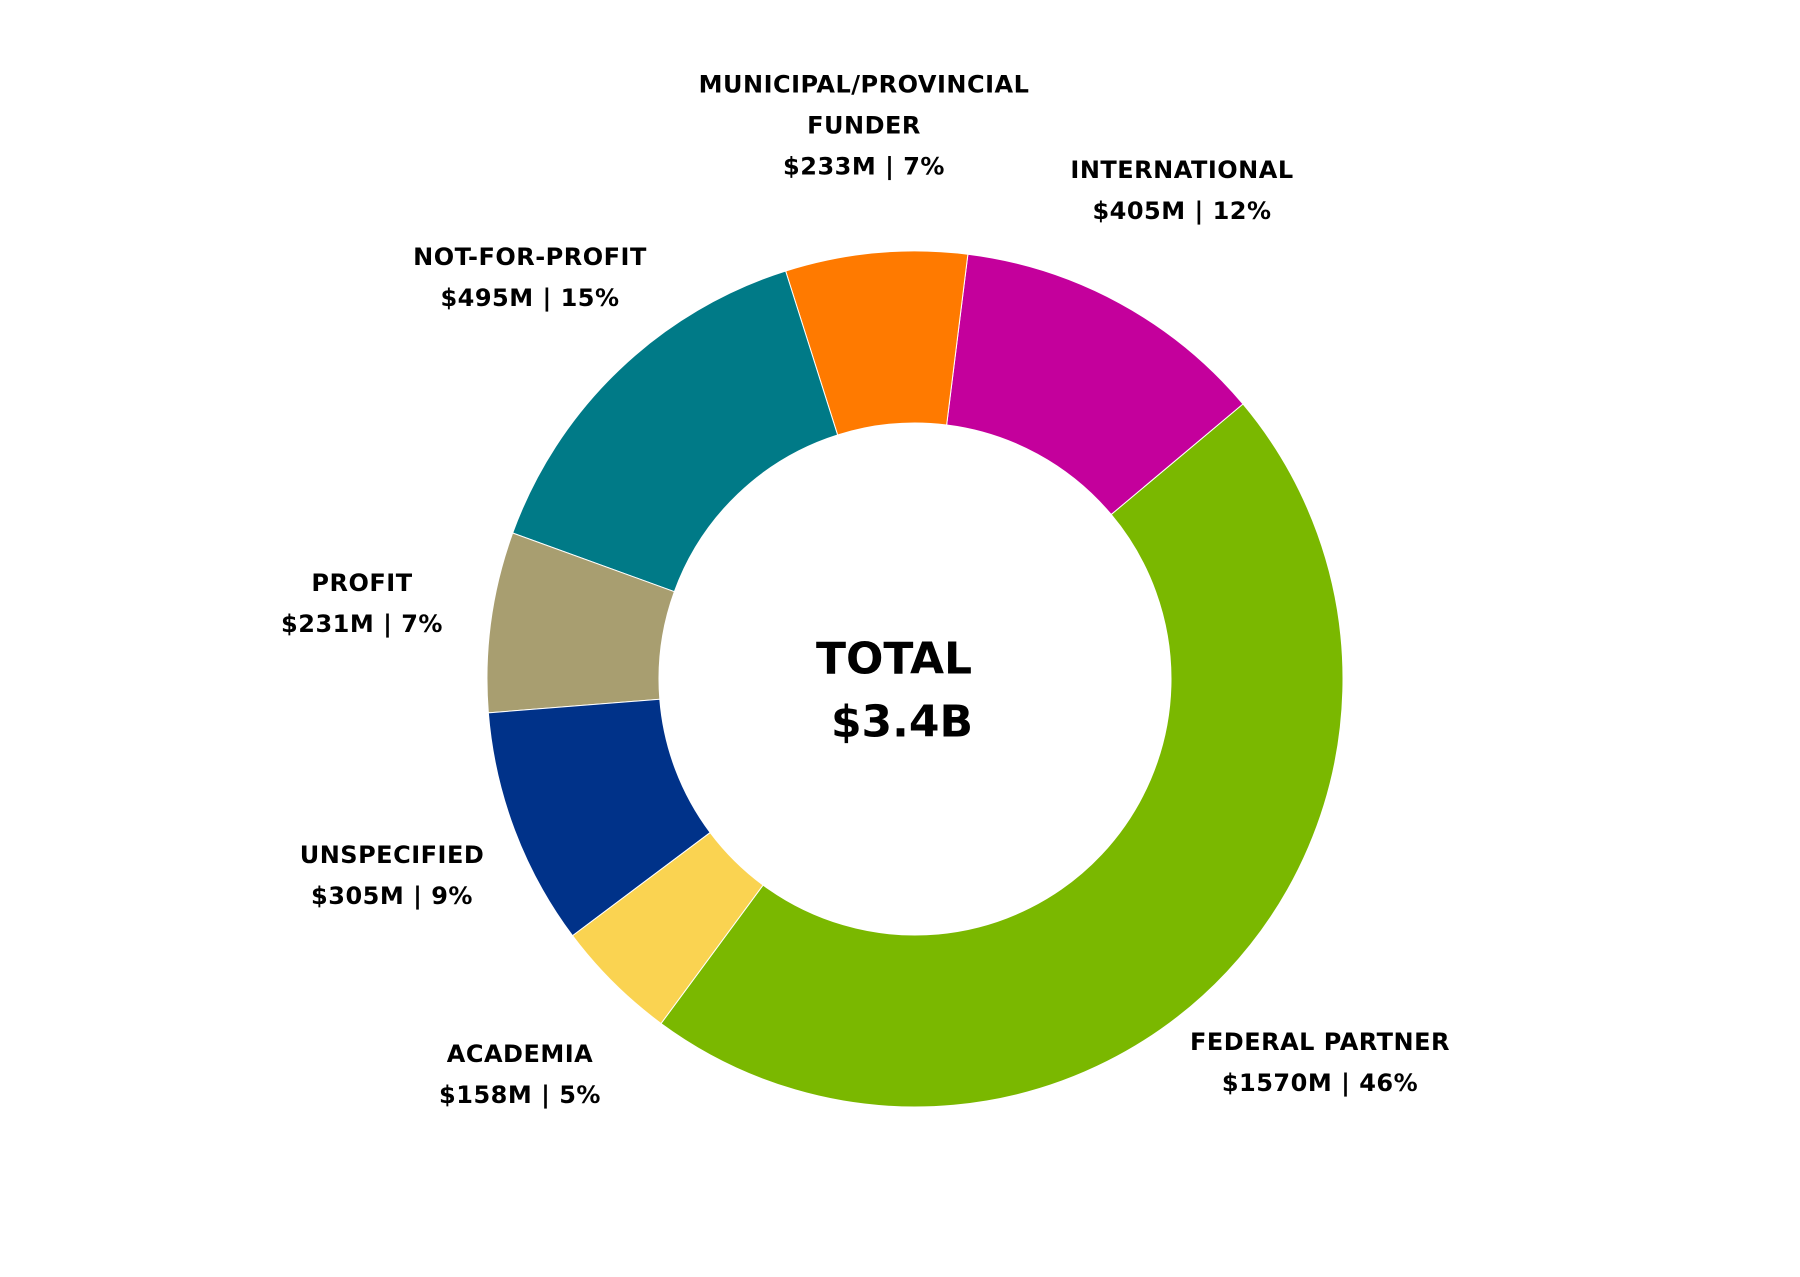 Image resolution: width=1800 pixels, height=1277 pixels. What do you see at coordinates (1182, 170) in the screenshot?
I see `slice-name: INTERNATIONAL` at bounding box center [1182, 170].